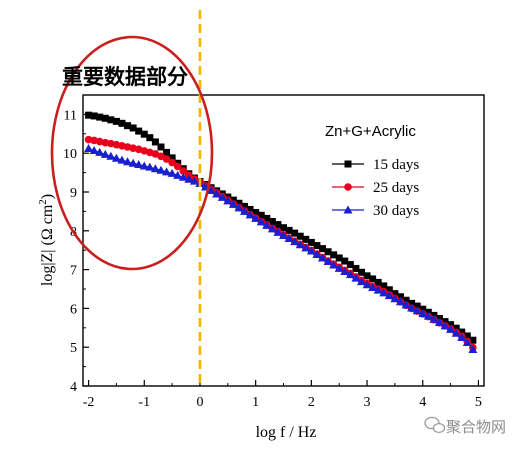 This screenshot has width=529, height=450. I want to click on legend-title: Zn+G+Acrylic, so click(370, 131).